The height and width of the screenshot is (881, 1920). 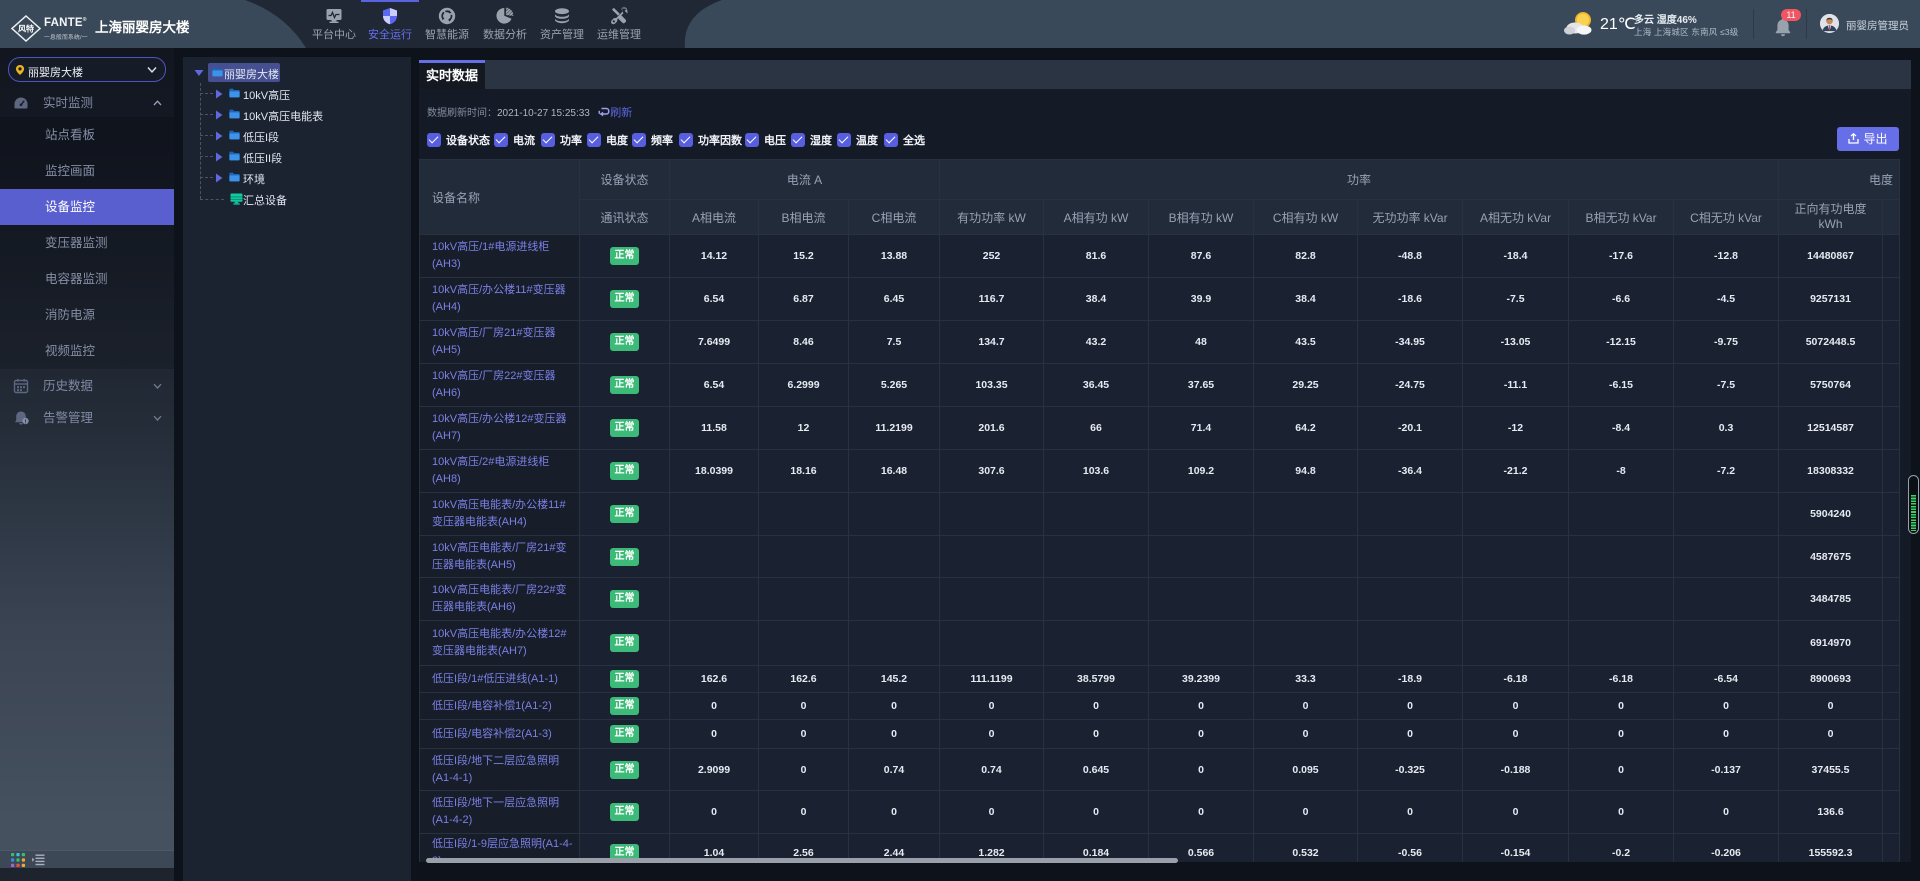 I want to click on svg-text: 风特, so click(x=26, y=29).